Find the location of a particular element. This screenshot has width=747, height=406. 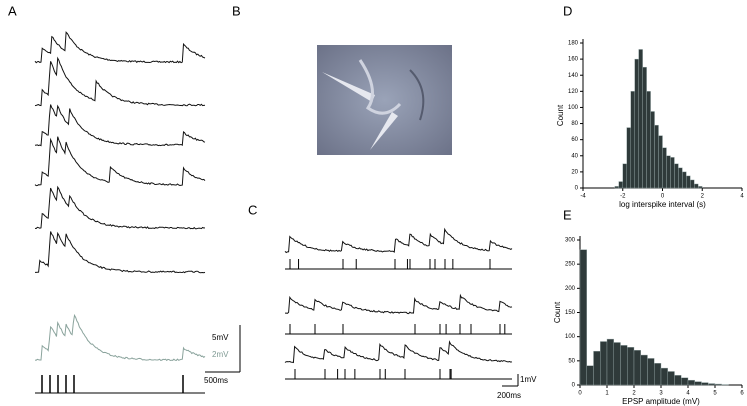

y-tick-label: 20 is located at coordinates (574, 172).